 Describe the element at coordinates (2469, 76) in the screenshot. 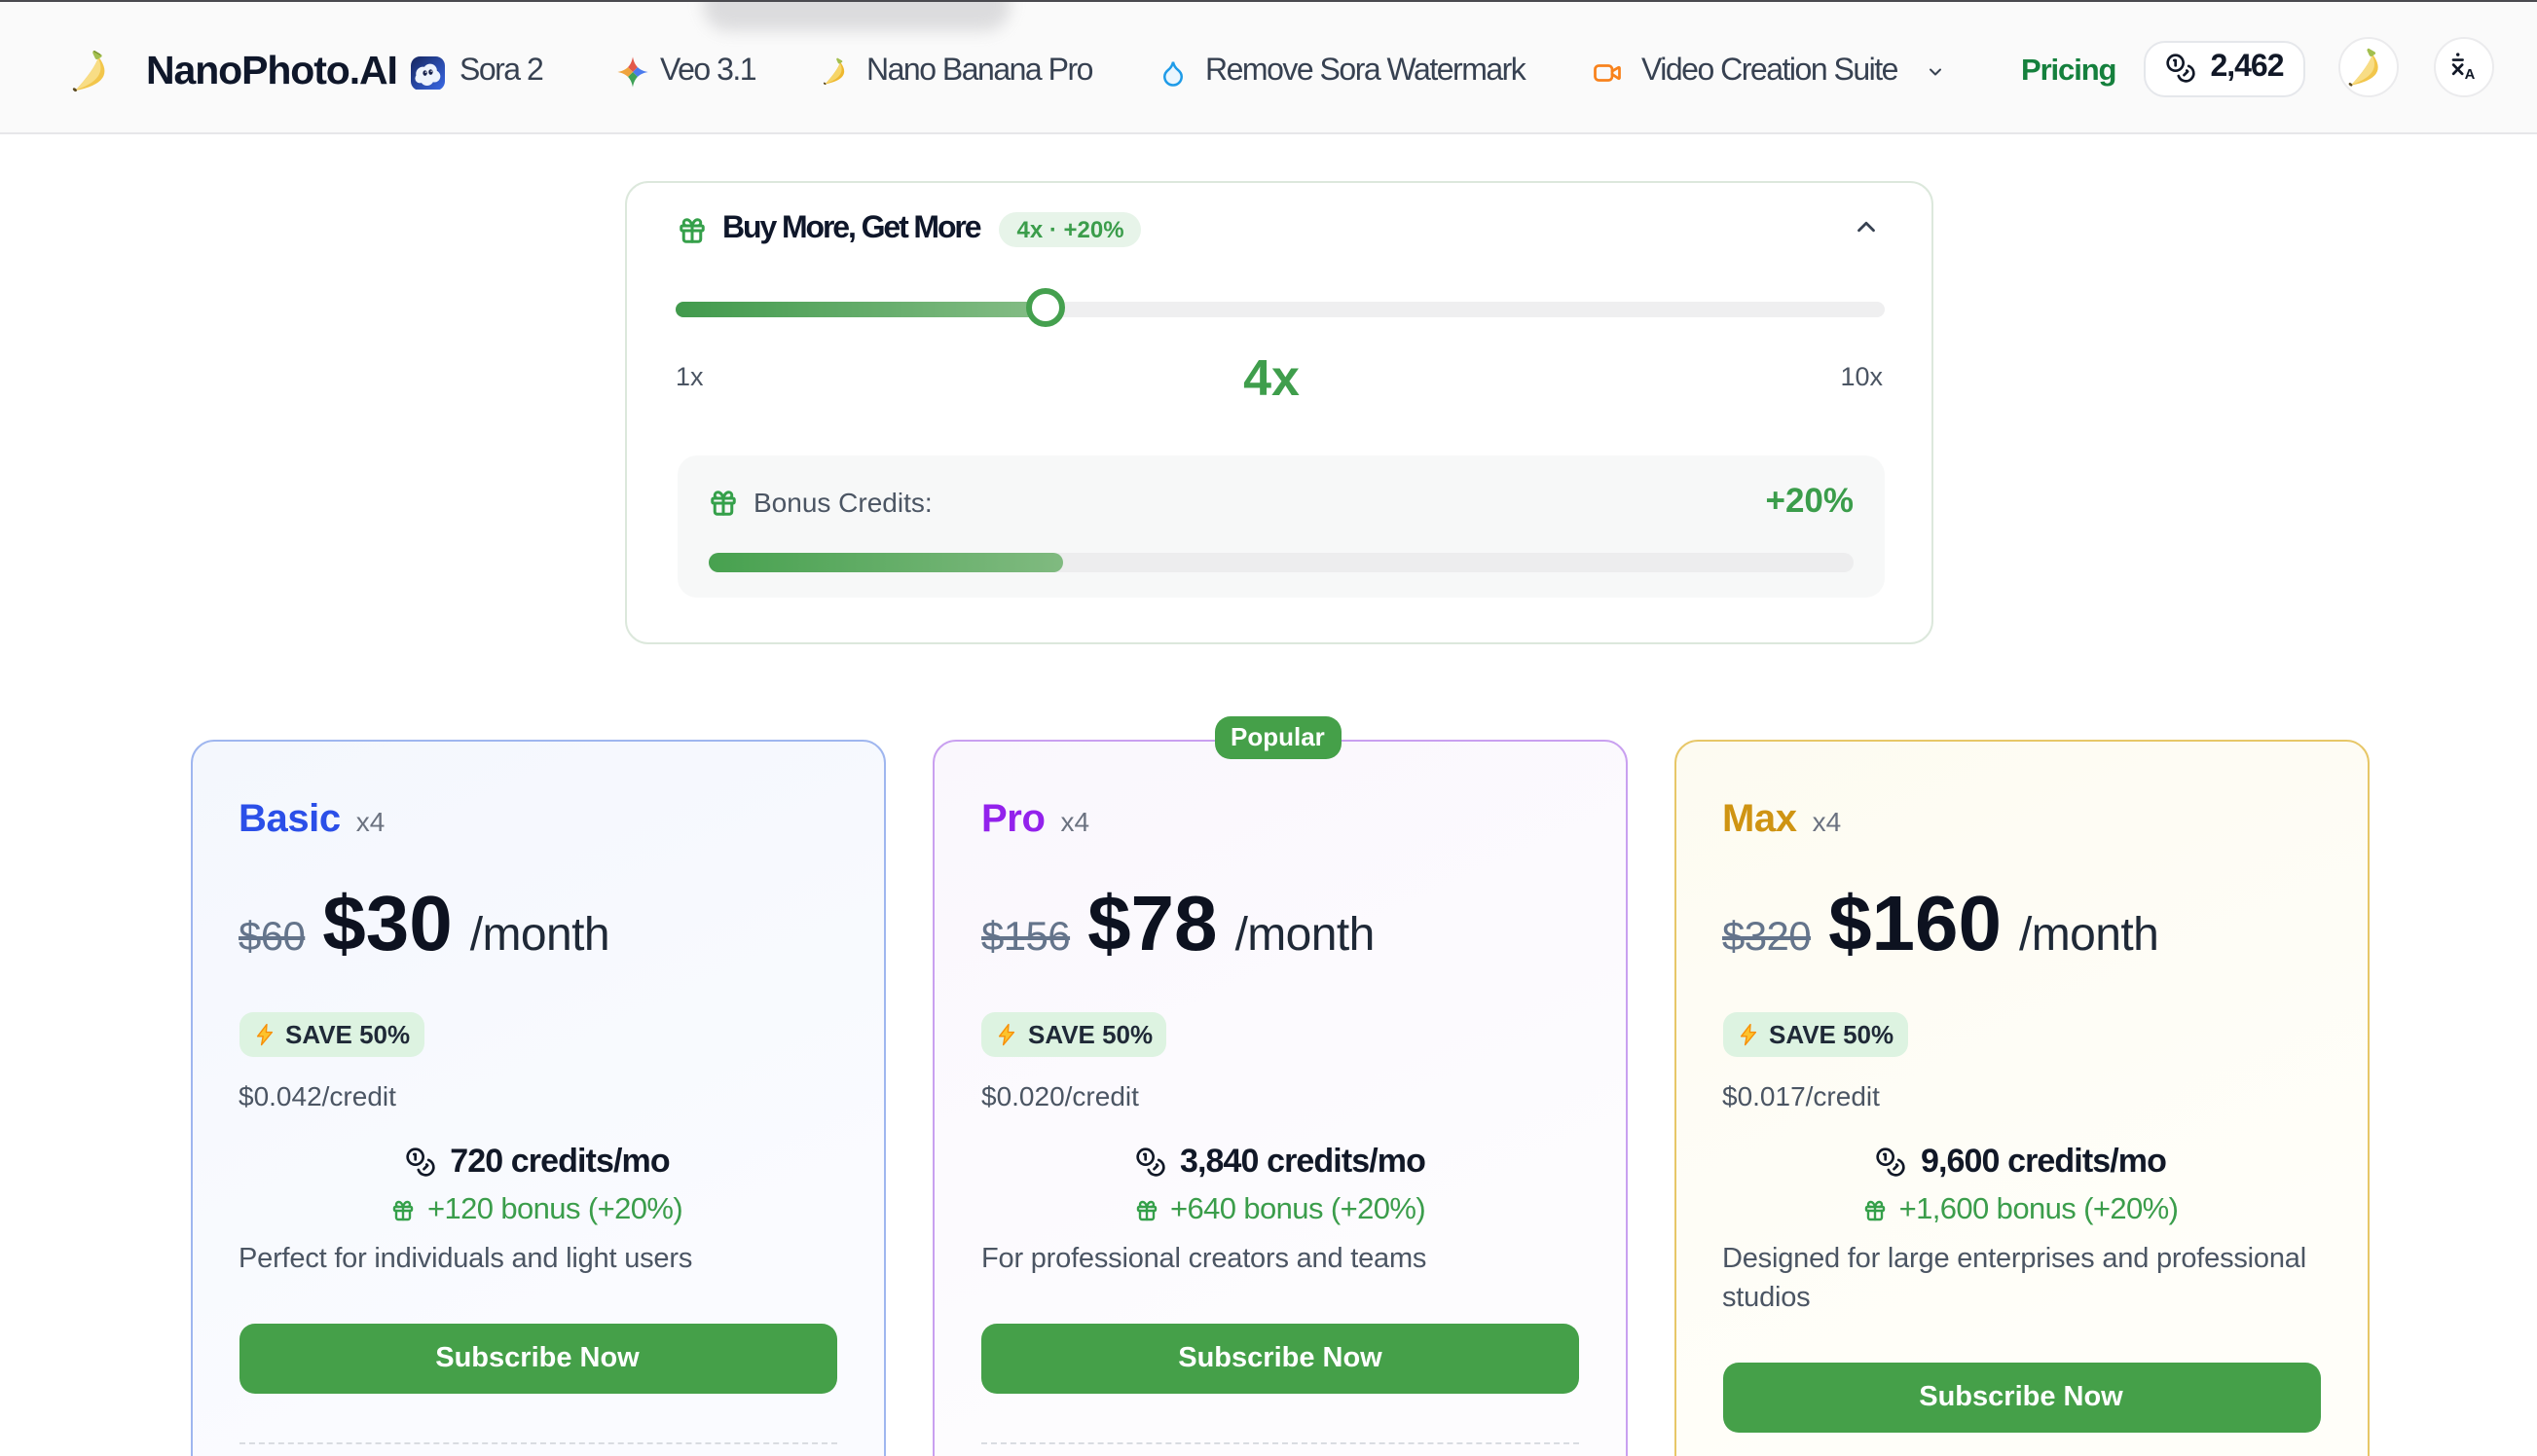

I see `svg-text: A` at that location.